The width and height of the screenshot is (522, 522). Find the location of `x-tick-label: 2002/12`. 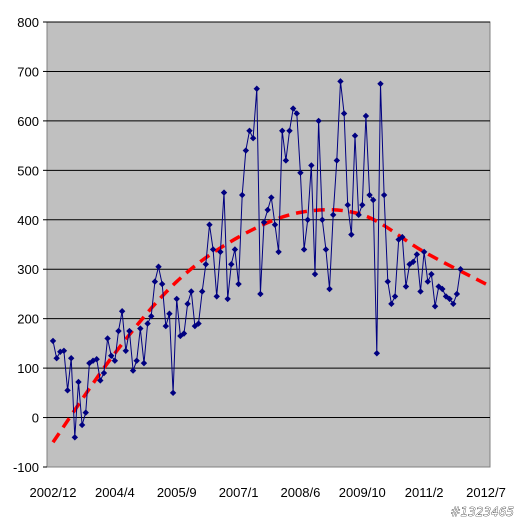

x-tick-label: 2002/12 is located at coordinates (53, 492).